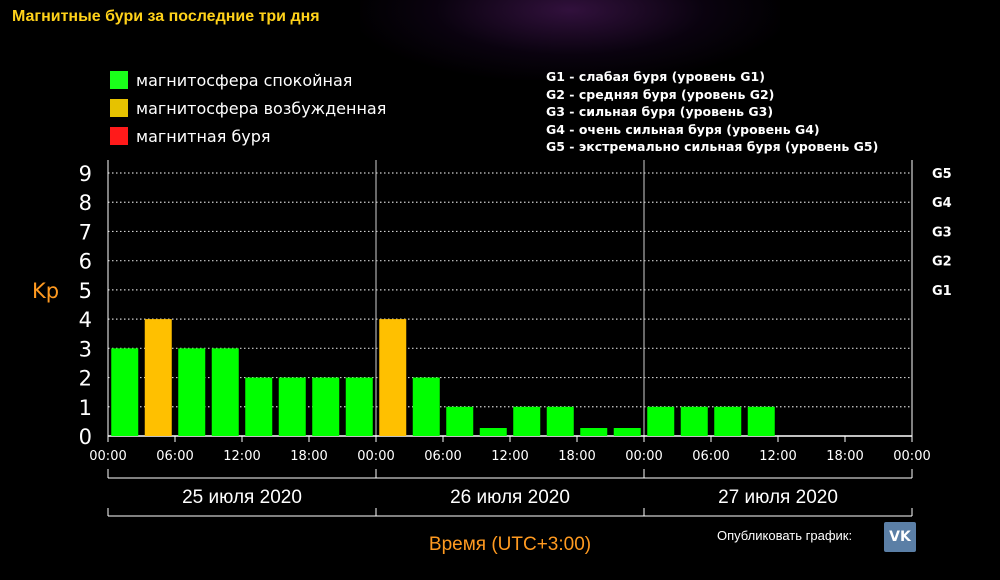  What do you see at coordinates (510, 544) in the screenshot?
I see `x-axis-label: Время (UTC+3:00)` at bounding box center [510, 544].